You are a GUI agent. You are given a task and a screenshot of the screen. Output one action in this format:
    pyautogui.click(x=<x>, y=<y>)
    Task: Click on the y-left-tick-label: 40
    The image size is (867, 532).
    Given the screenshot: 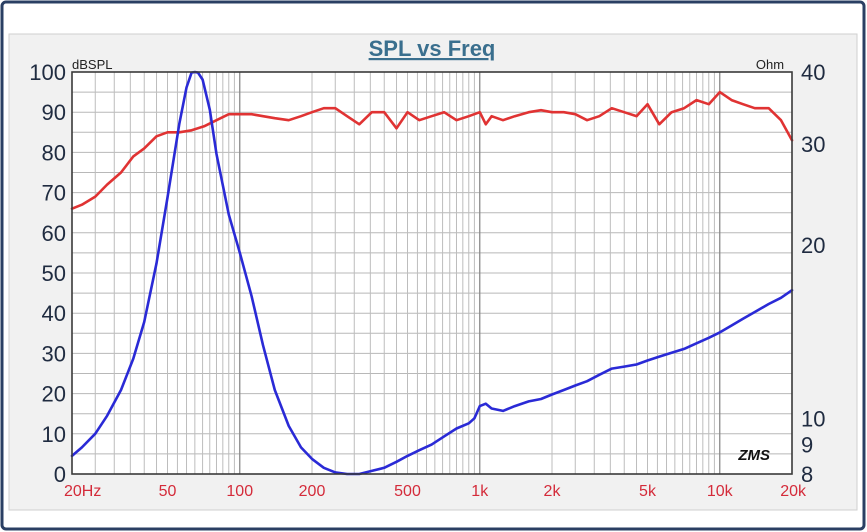 What is the action you would take?
    pyautogui.click(x=54, y=313)
    